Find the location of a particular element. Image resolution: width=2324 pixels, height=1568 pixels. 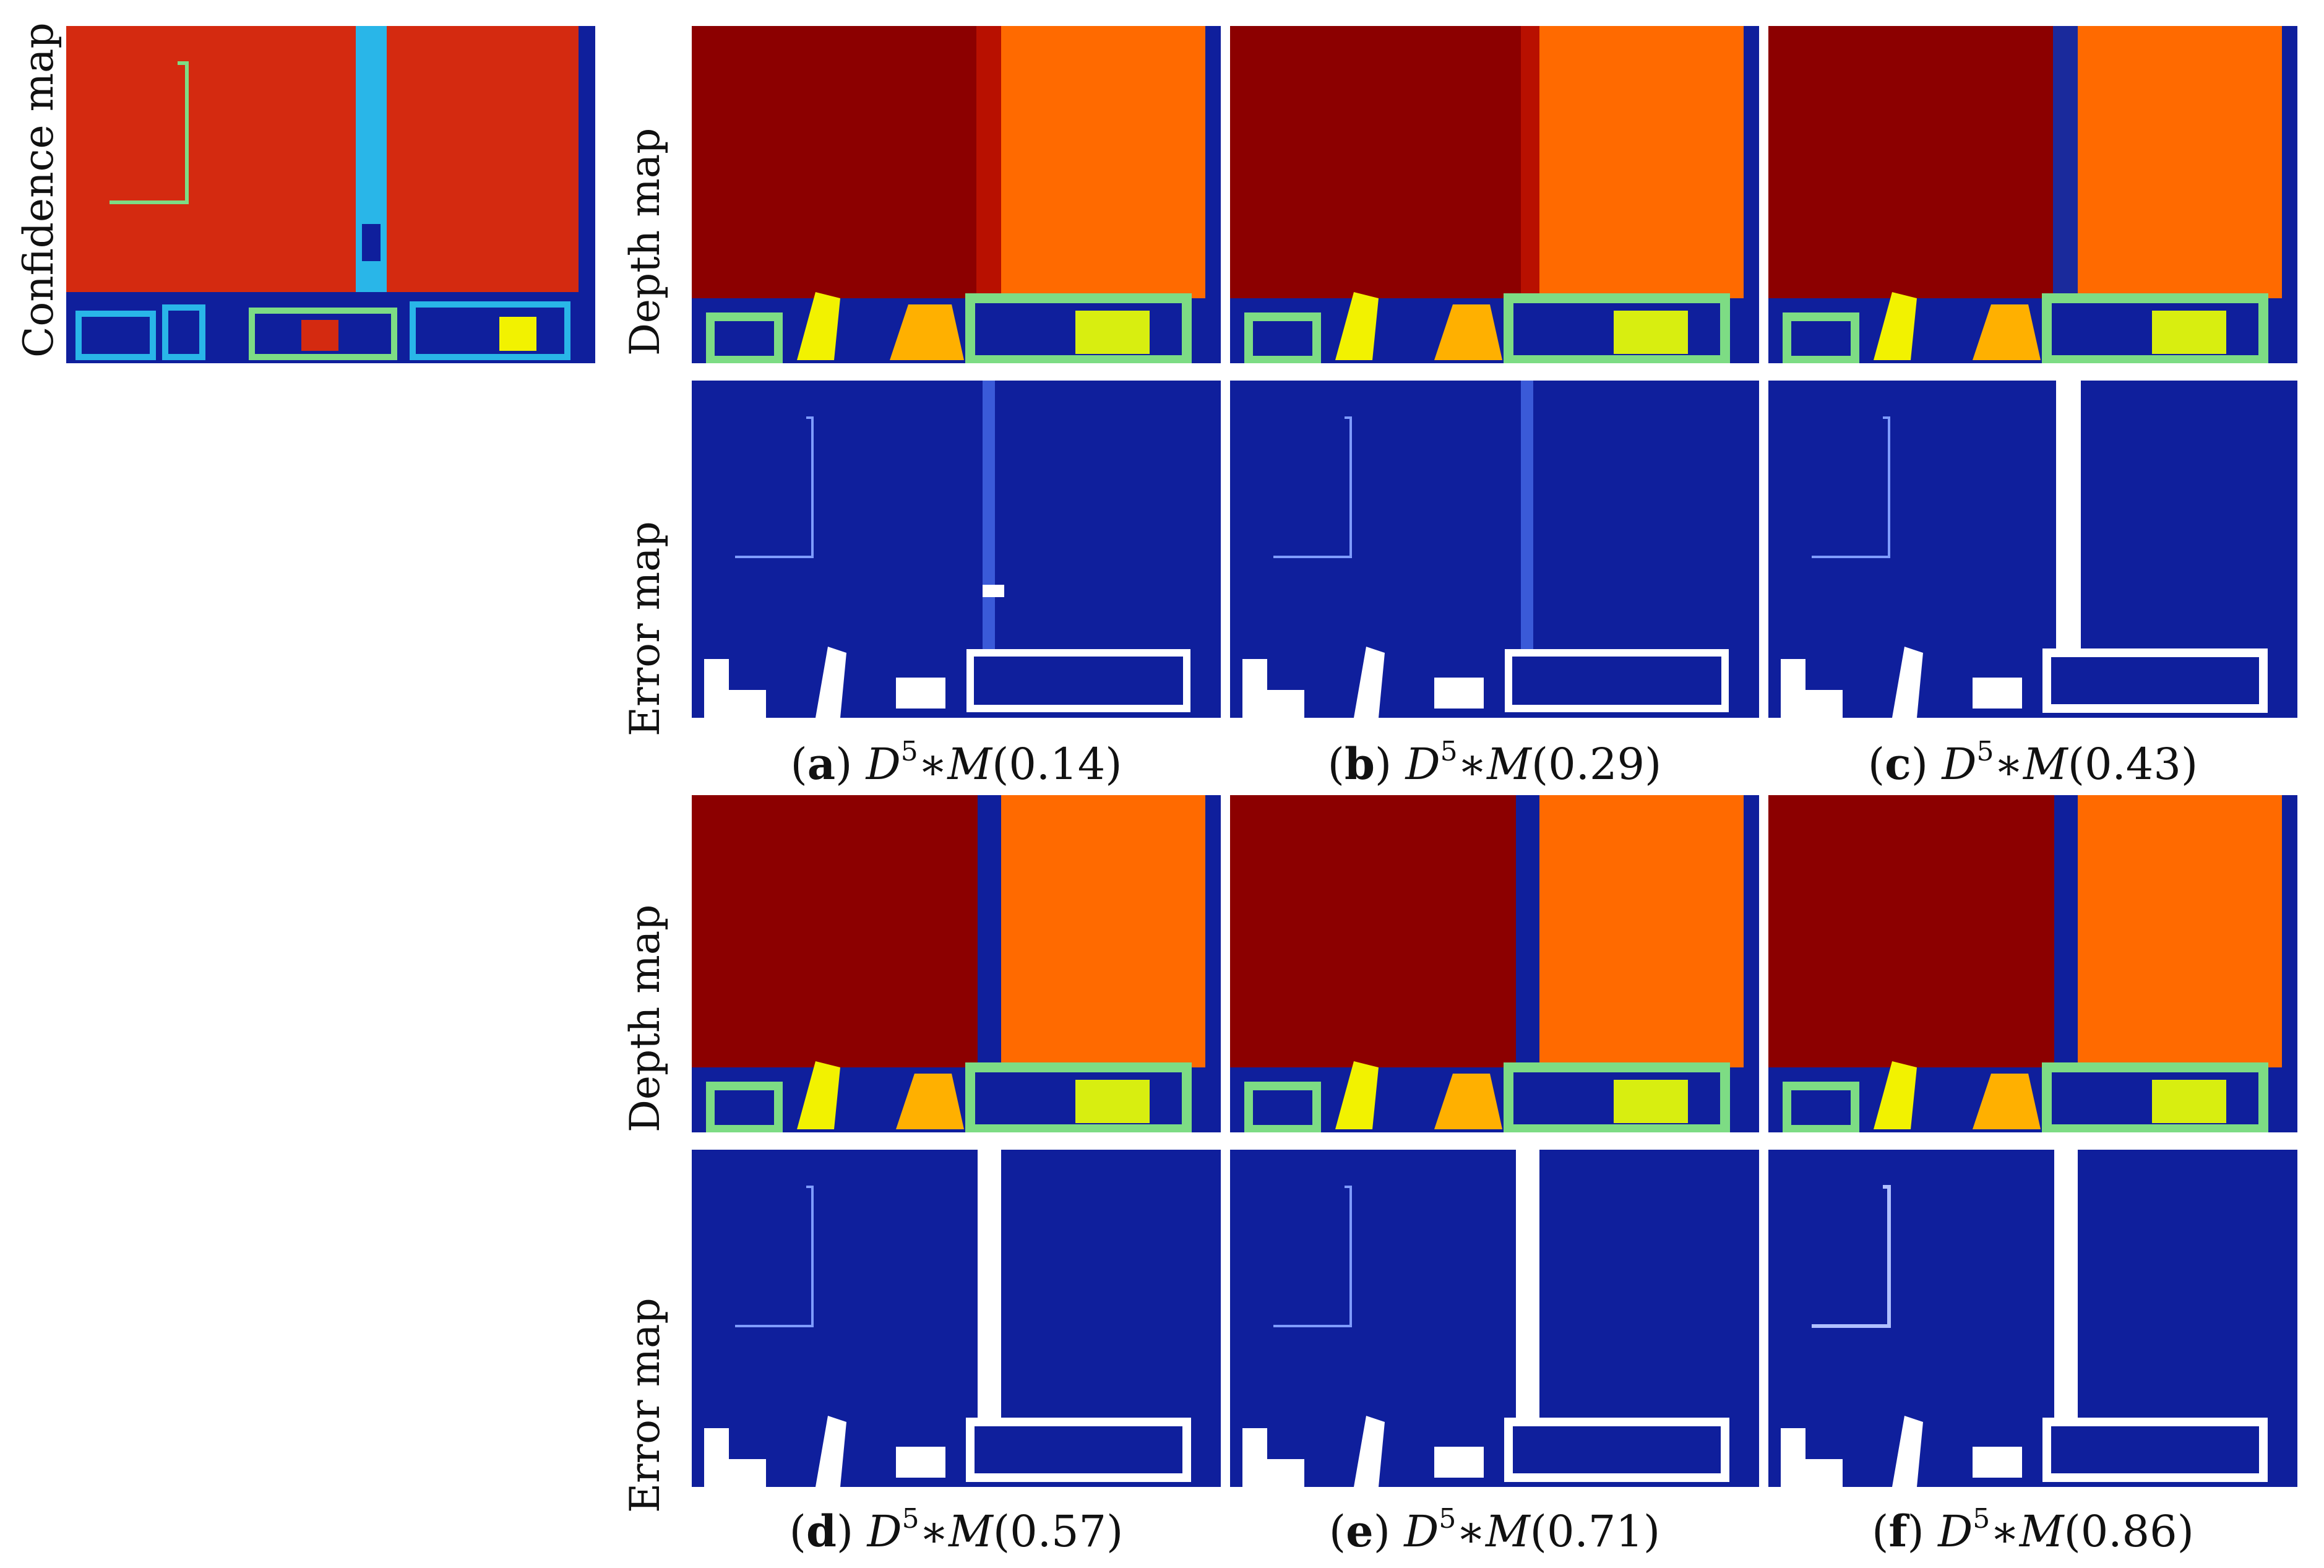

caption-letter: f is located at coordinates (1898, 1531).